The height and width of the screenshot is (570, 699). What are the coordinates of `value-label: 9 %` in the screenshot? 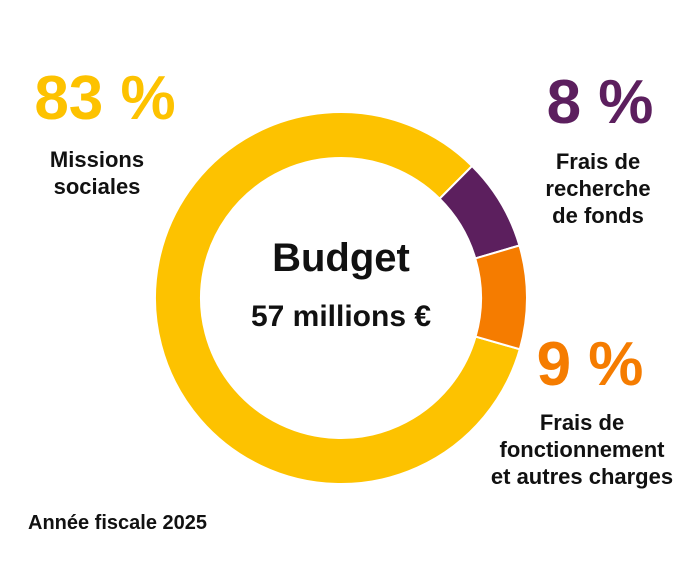 It's located at (590, 364).